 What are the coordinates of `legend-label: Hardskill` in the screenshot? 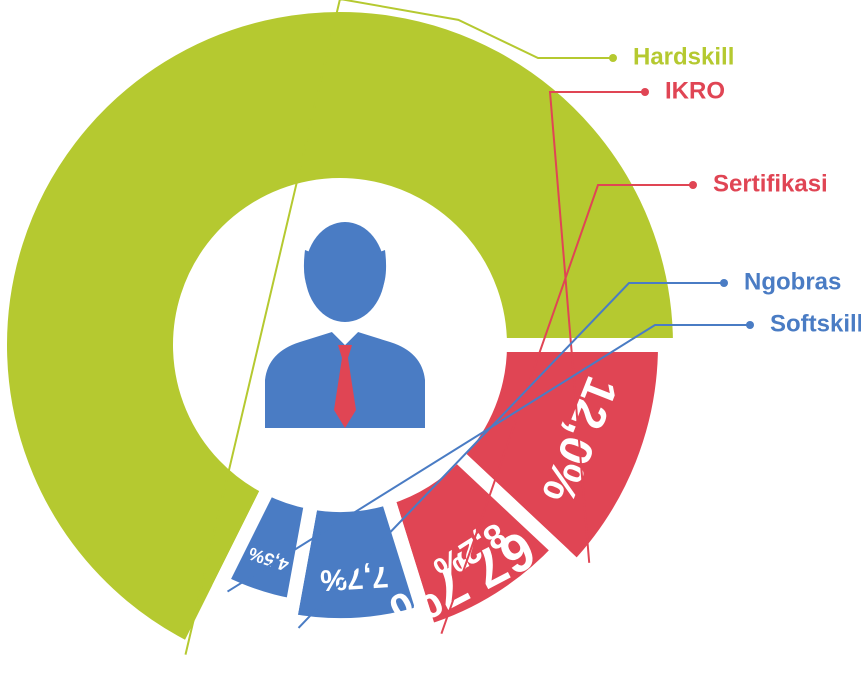 It's located at (683, 56).